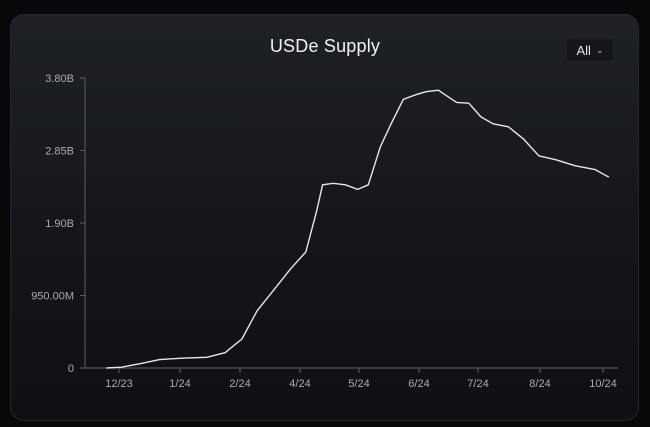 The image size is (650, 427). What do you see at coordinates (325, 46) in the screenshot?
I see `chart-title: USDe Supply` at bounding box center [325, 46].